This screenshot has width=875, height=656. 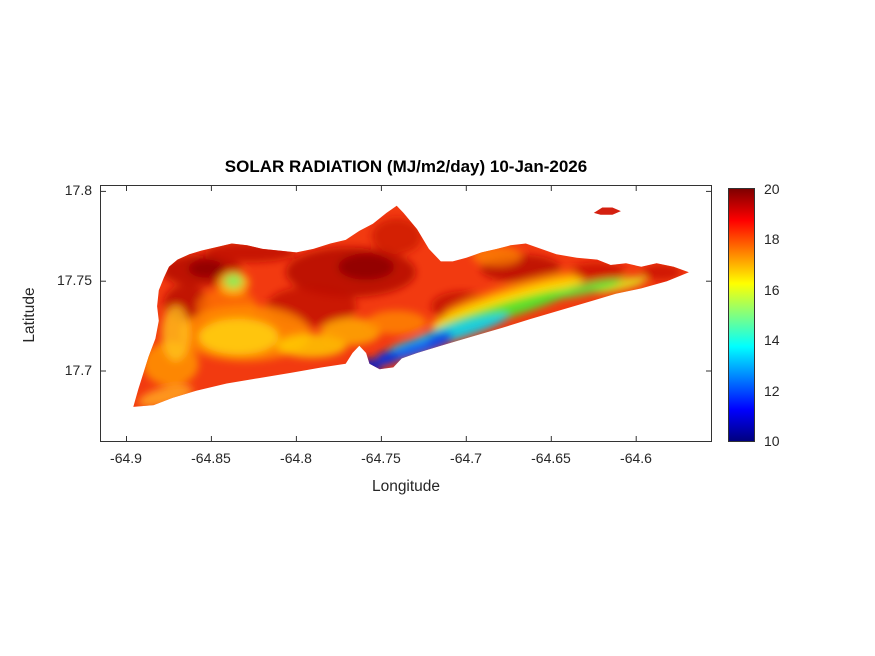 I want to click on colorbar-tick-1: 18, so click(x=772, y=239).